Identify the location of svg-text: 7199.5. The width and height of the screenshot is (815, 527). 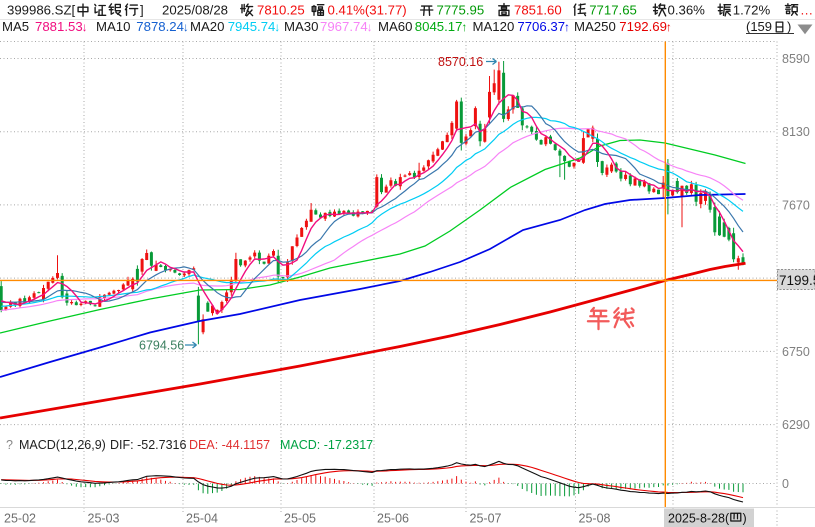
(797, 280).